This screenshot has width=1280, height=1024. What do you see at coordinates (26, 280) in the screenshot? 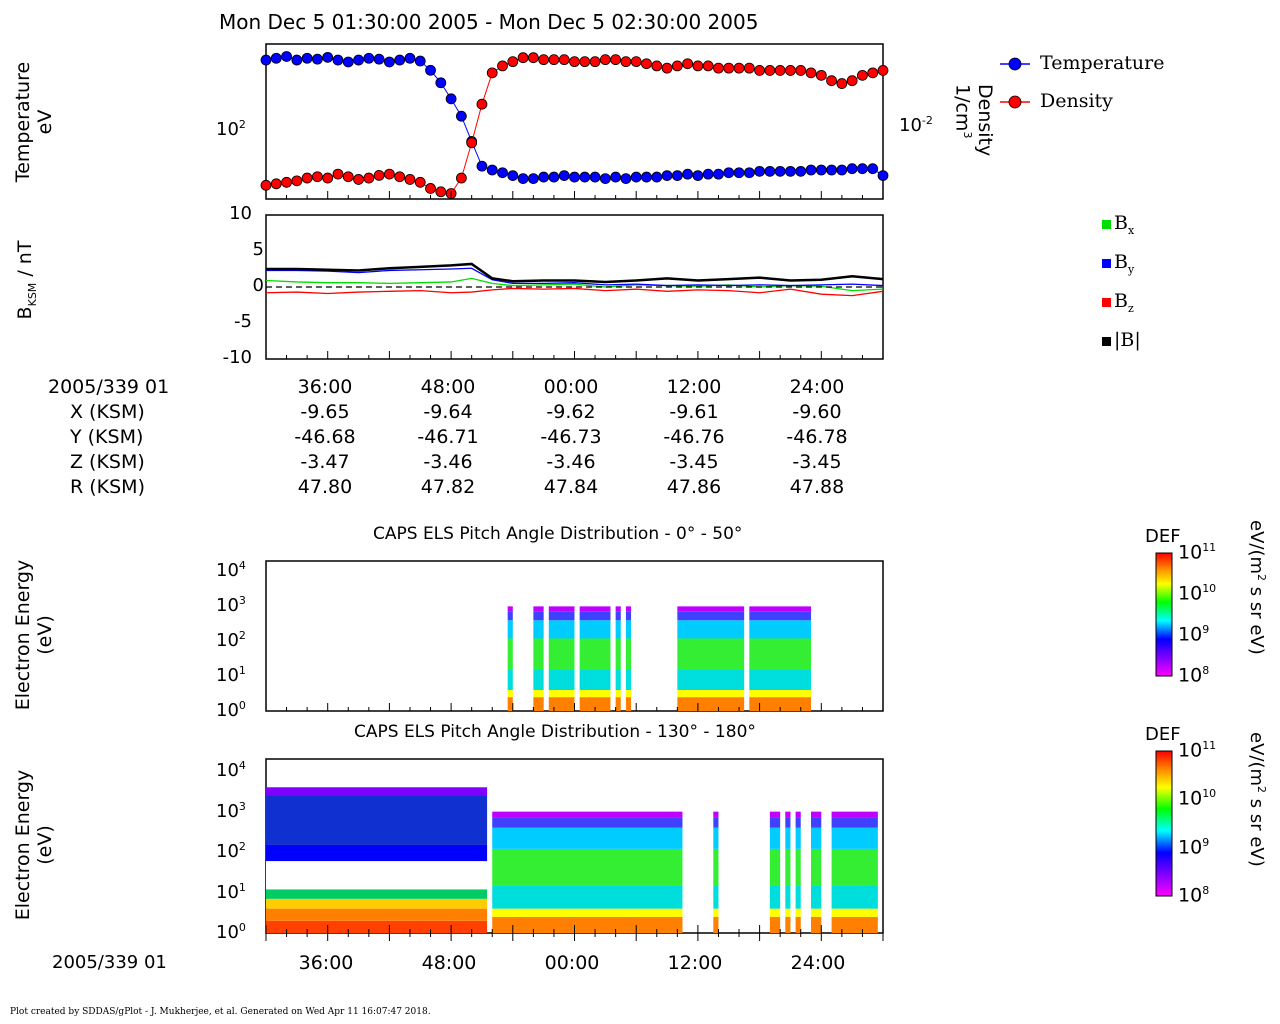
I see `magnetic-field-axis-label: BKSM / nT` at bounding box center [26, 280].